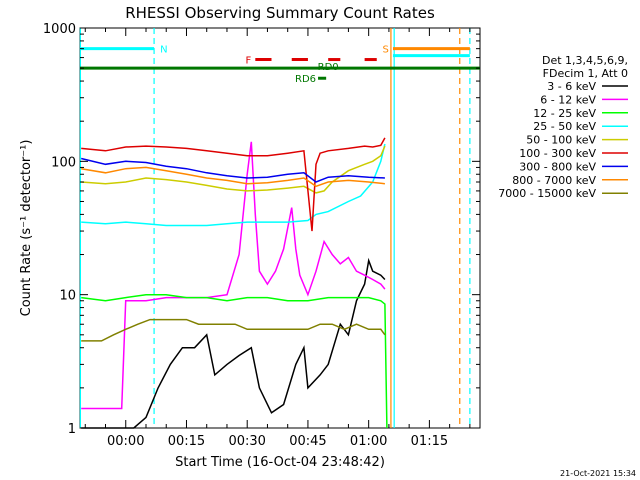 Image resolution: width=640 pixels, height=480 pixels. I want to click on legend-label-5: 100 - 300 keV, so click(557, 153).